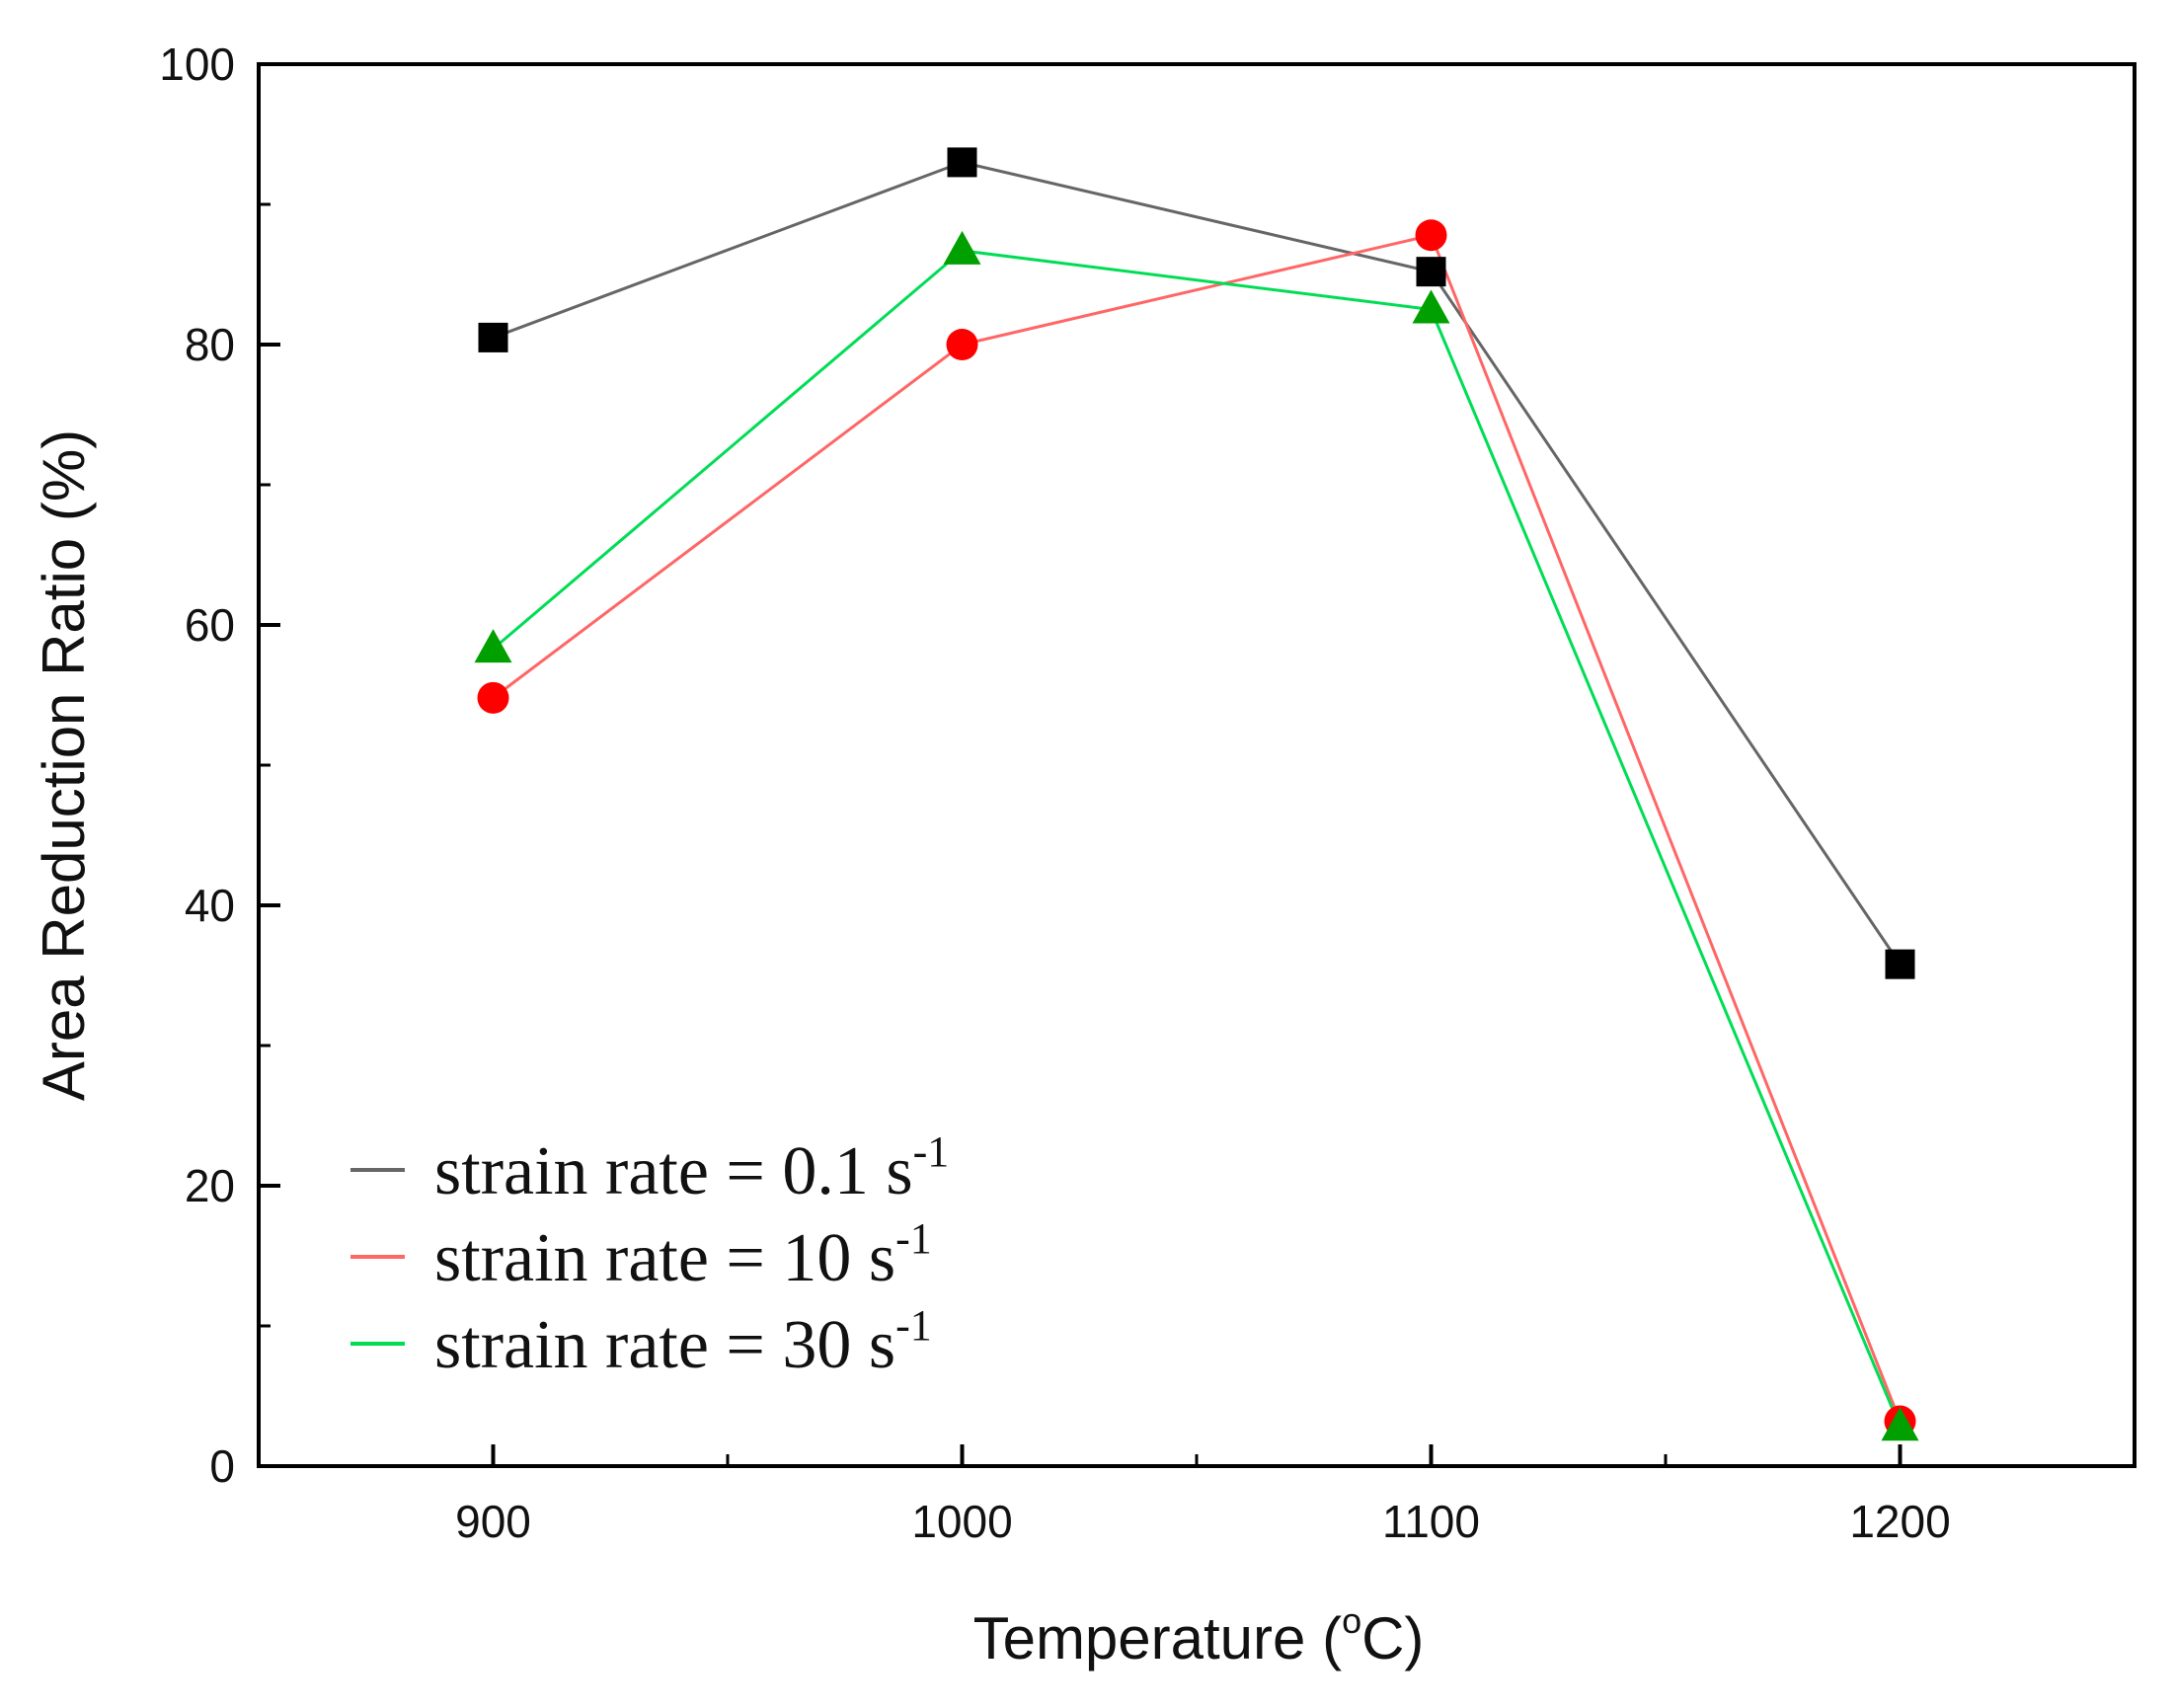 This screenshot has width=2176, height=1708. What do you see at coordinates (493, 646) in the screenshot?
I see `data-point-s2-p0` at bounding box center [493, 646].